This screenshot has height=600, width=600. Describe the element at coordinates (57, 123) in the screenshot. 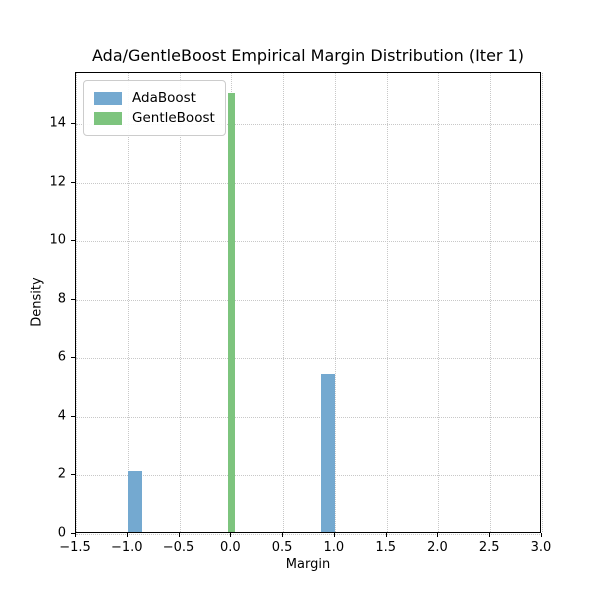

I see `y-tick-label: 14` at that location.